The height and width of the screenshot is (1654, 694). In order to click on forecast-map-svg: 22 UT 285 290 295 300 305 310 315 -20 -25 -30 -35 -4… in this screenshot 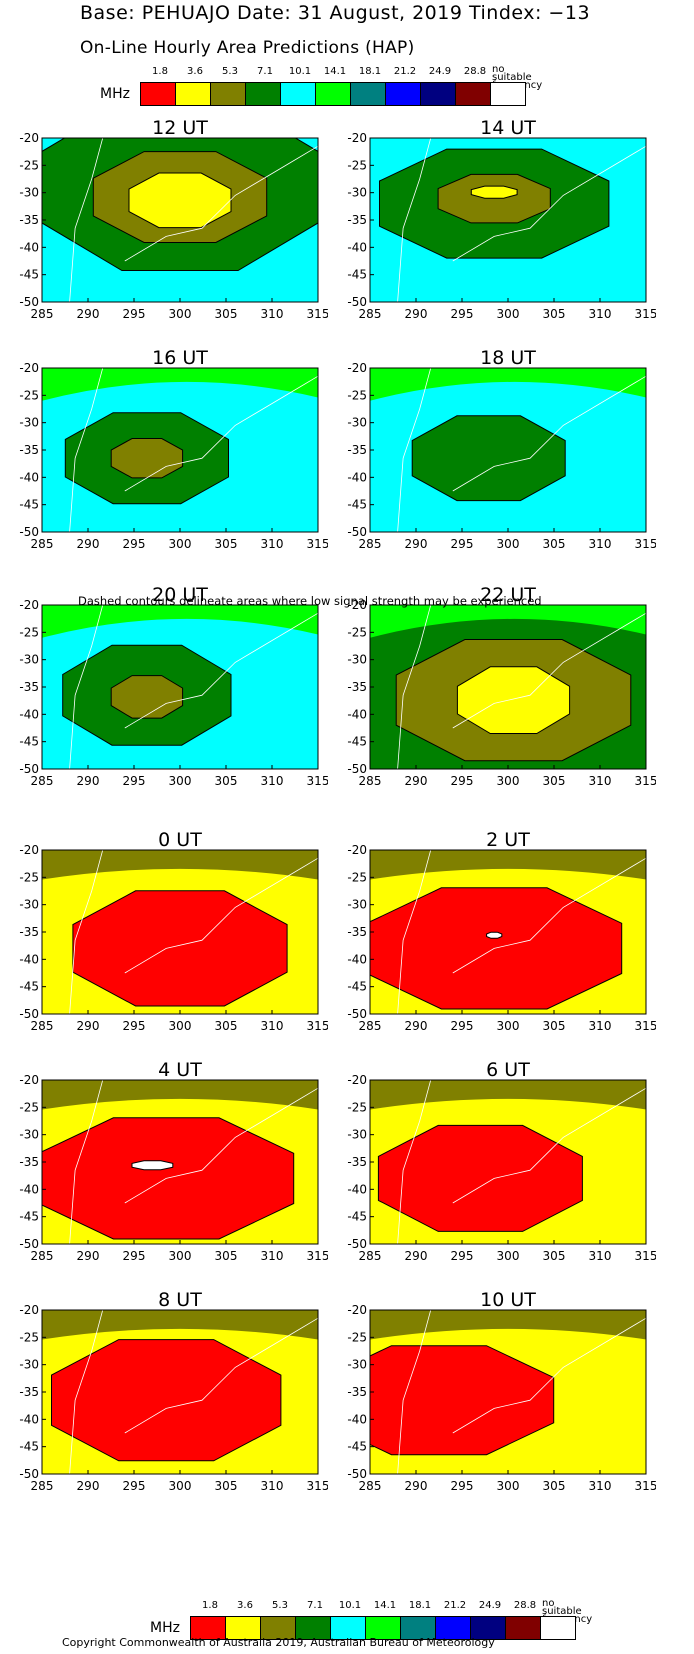, I will do `click(501, 686)`.